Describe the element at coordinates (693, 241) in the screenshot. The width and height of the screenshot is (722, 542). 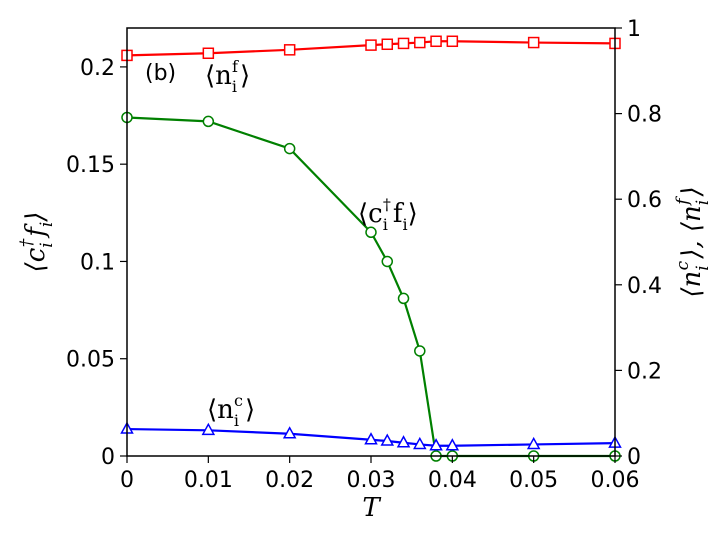
I see `y-axis-right-title: ⟨nic⟩, ⟨nif⟩` at that location.